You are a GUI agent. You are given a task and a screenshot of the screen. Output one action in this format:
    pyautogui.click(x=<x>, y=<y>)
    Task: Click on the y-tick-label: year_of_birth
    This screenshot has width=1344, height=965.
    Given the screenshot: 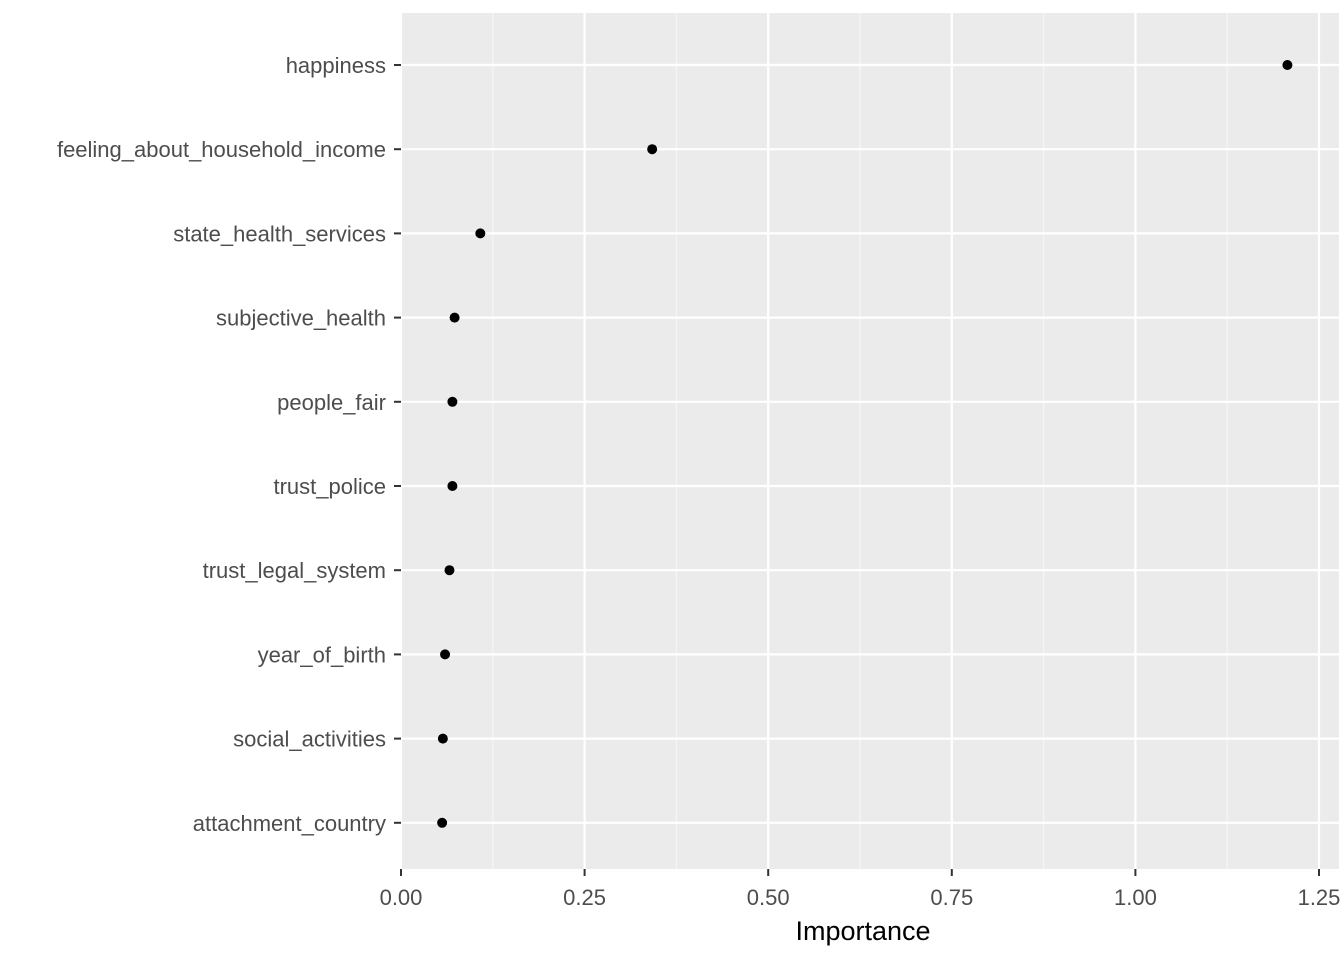 What is the action you would take?
    pyautogui.click(x=322, y=654)
    